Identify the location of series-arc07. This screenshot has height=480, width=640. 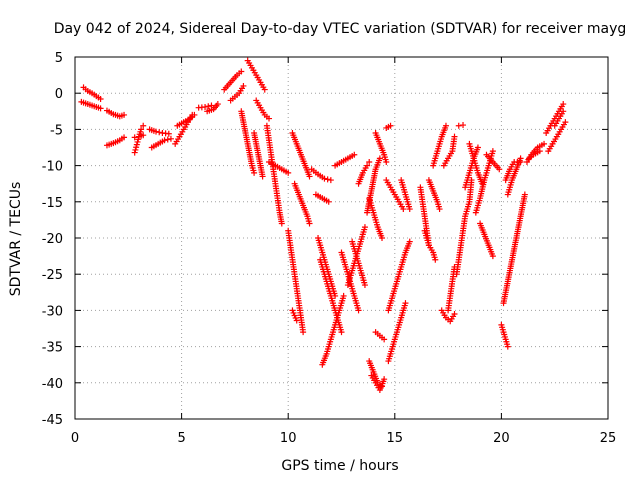
(159, 131).